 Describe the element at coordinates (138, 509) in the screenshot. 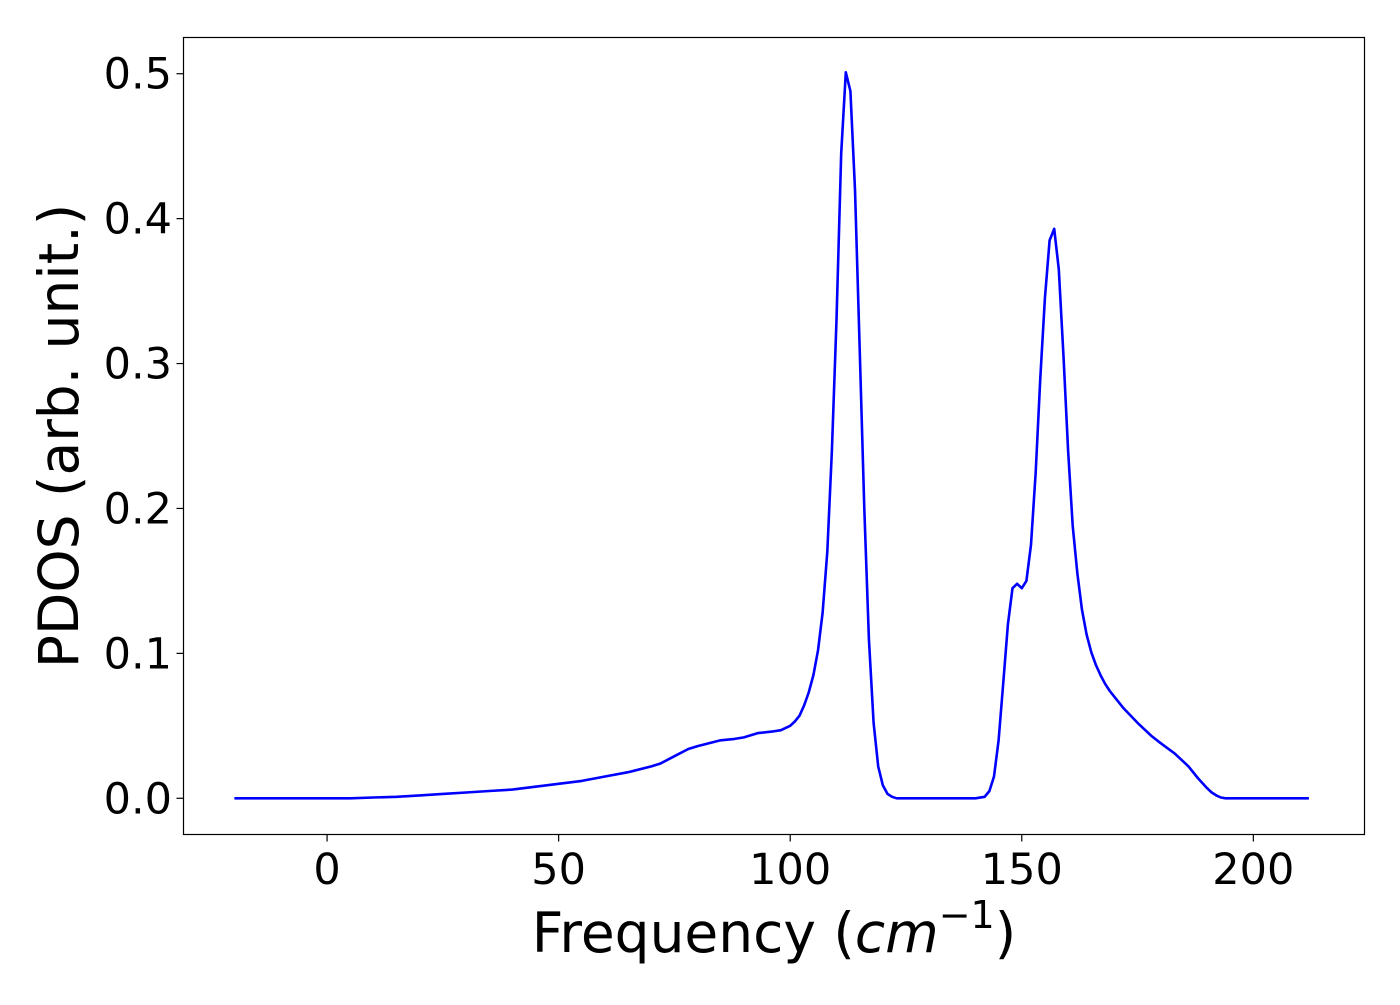

I see `y-tick-label: 0.2` at that location.